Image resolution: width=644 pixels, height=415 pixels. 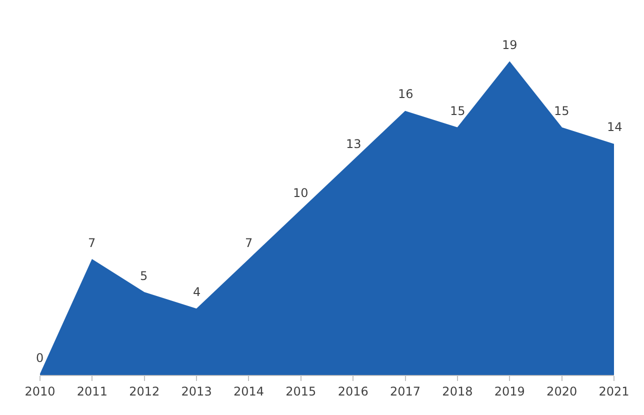 I want to click on x-tick-label: 2018, so click(x=457, y=391).